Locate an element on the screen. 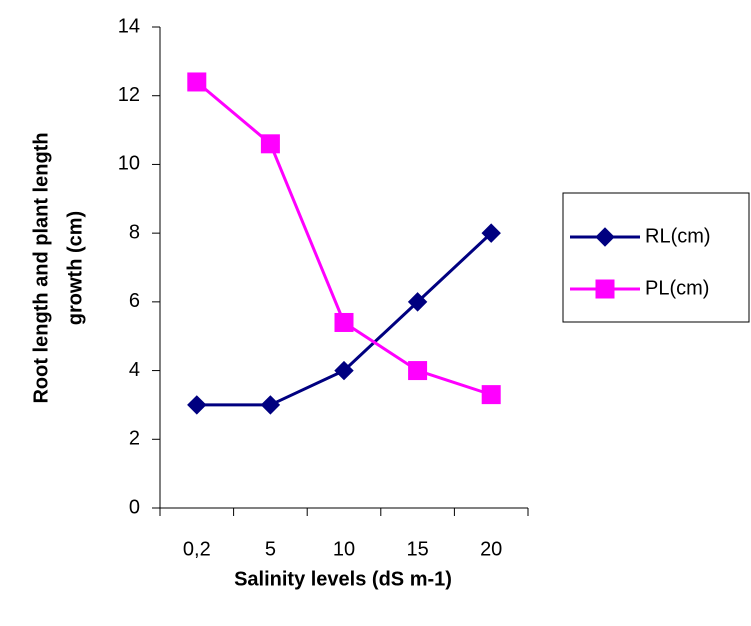 Image resolution: width=751 pixels, height=626 pixels. y-tick-label: 14 is located at coordinates (129, 26).